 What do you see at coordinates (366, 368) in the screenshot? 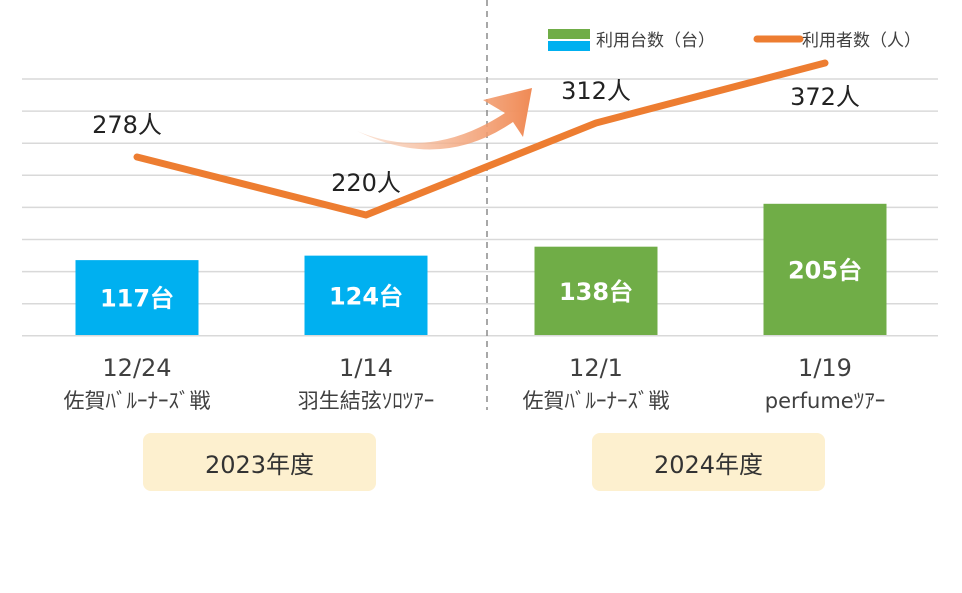
I see `category-date-label: 1/14` at bounding box center [366, 368].